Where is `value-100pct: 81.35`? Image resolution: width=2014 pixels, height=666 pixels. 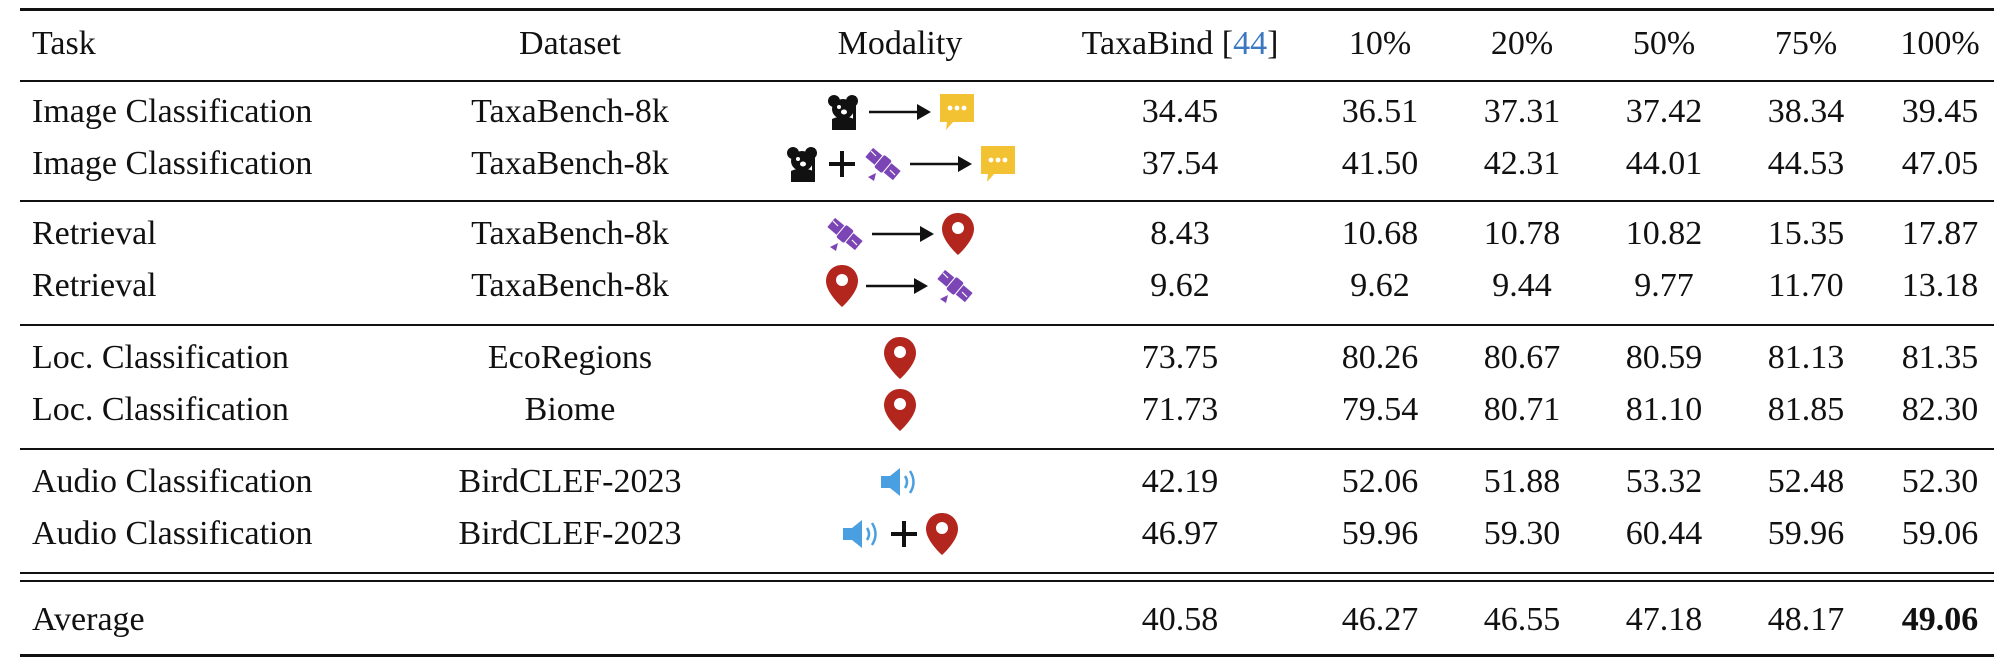
value-100pct: 81.35 is located at coordinates (1940, 357).